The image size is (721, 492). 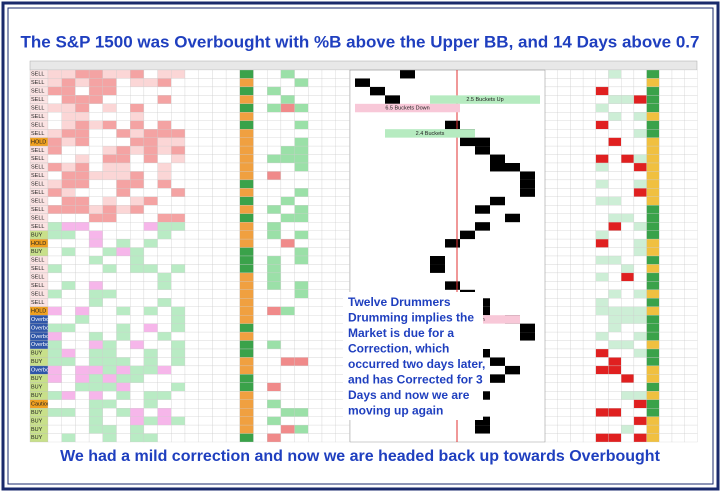 What do you see at coordinates (37, 413) in the screenshot?
I see `signal-label: BUY` at bounding box center [37, 413].